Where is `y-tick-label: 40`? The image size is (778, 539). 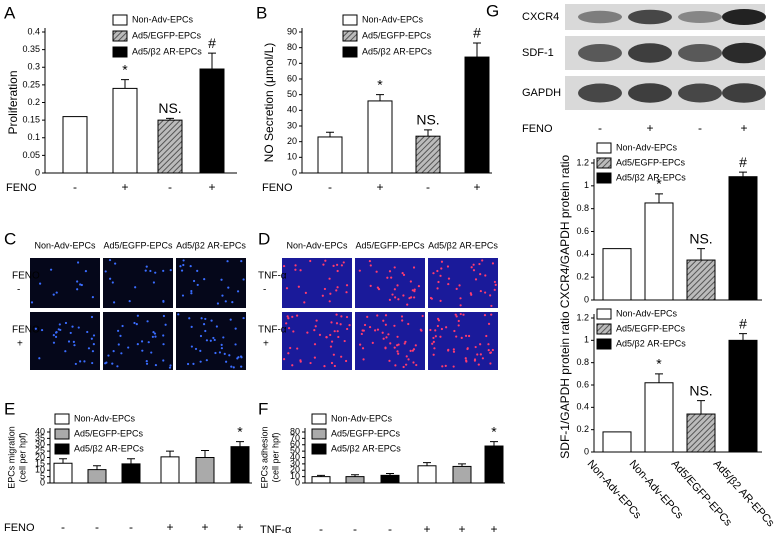 y-tick-label: 40 is located at coordinates (295, 457).